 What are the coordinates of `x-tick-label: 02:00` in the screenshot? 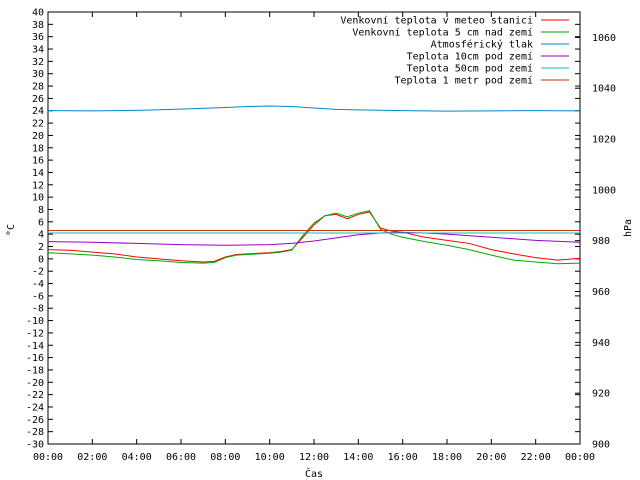 It's located at (92, 457).